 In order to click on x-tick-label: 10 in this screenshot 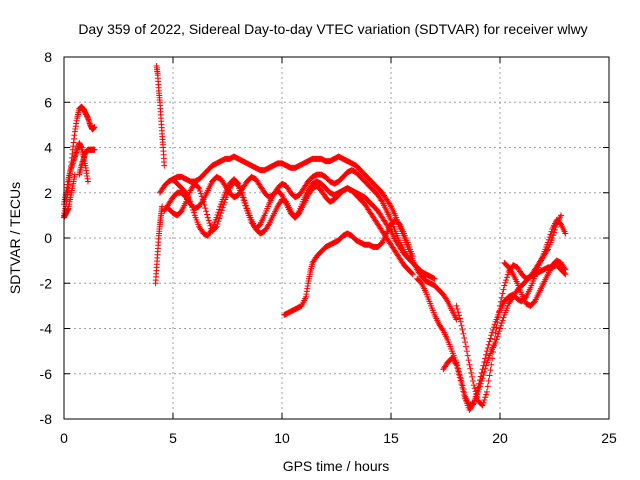, I will do `click(282, 438)`.